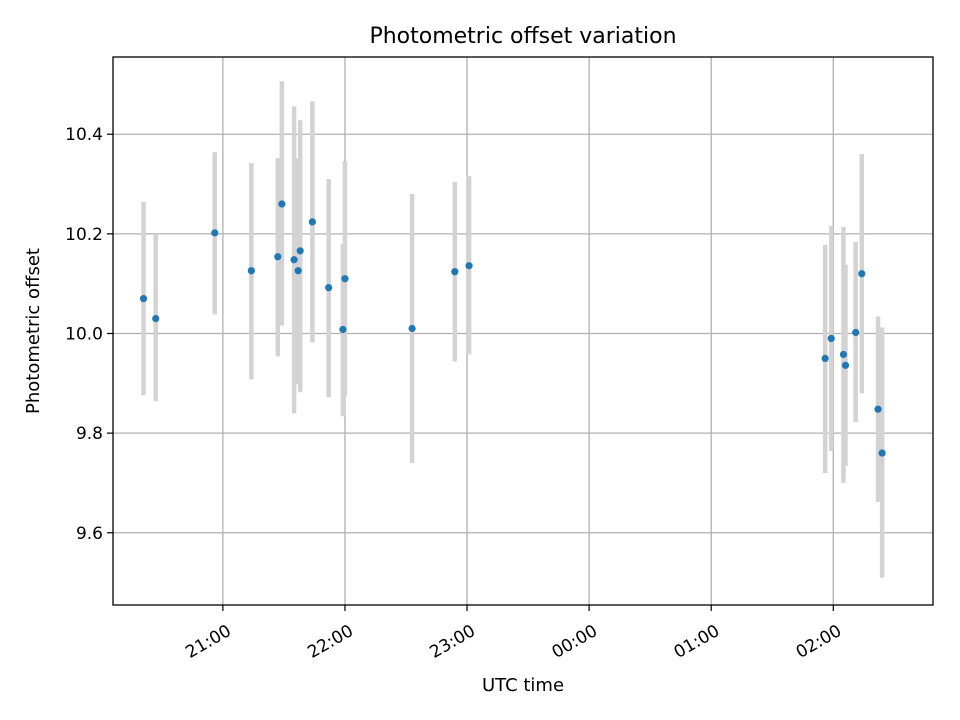 The width and height of the screenshot is (960, 720). What do you see at coordinates (84, 334) in the screenshot?
I see `y-tick-label: 10.0` at bounding box center [84, 334].